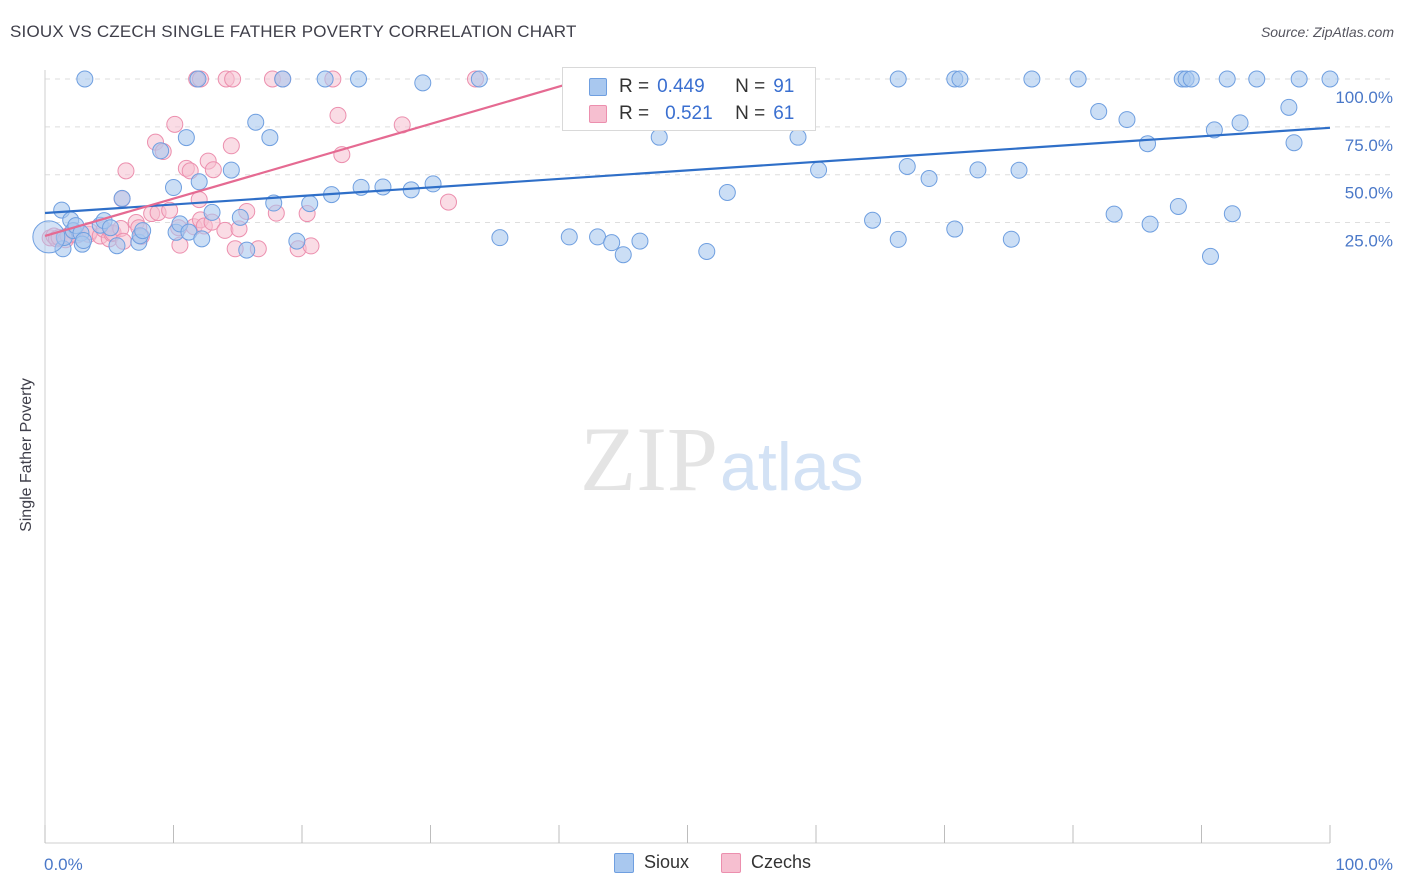 The image size is (1406, 892). What do you see at coordinates (624, 862) in the screenshot?
I see `sioux-legend-swatch` at bounding box center [624, 862].